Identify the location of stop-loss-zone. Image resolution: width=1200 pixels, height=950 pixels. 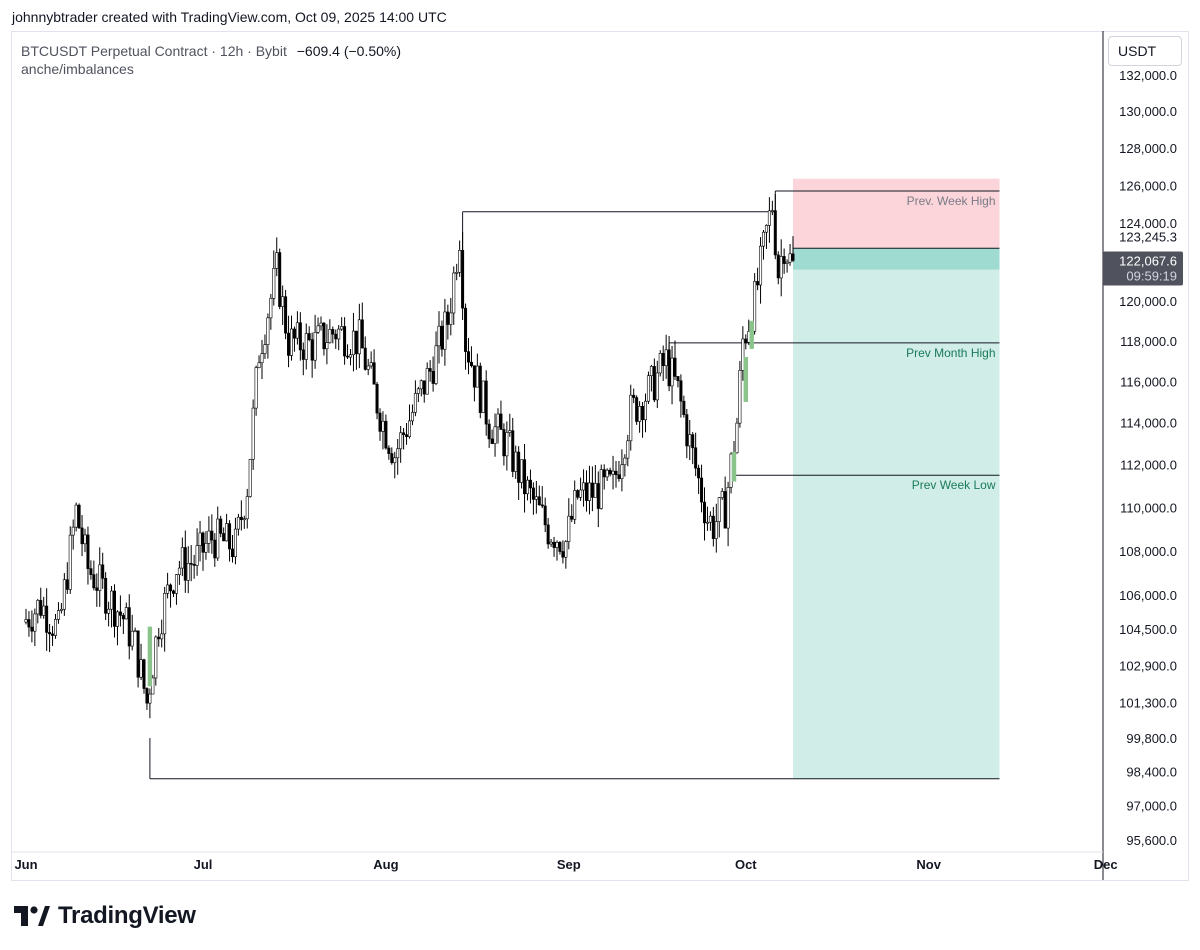
(896, 213).